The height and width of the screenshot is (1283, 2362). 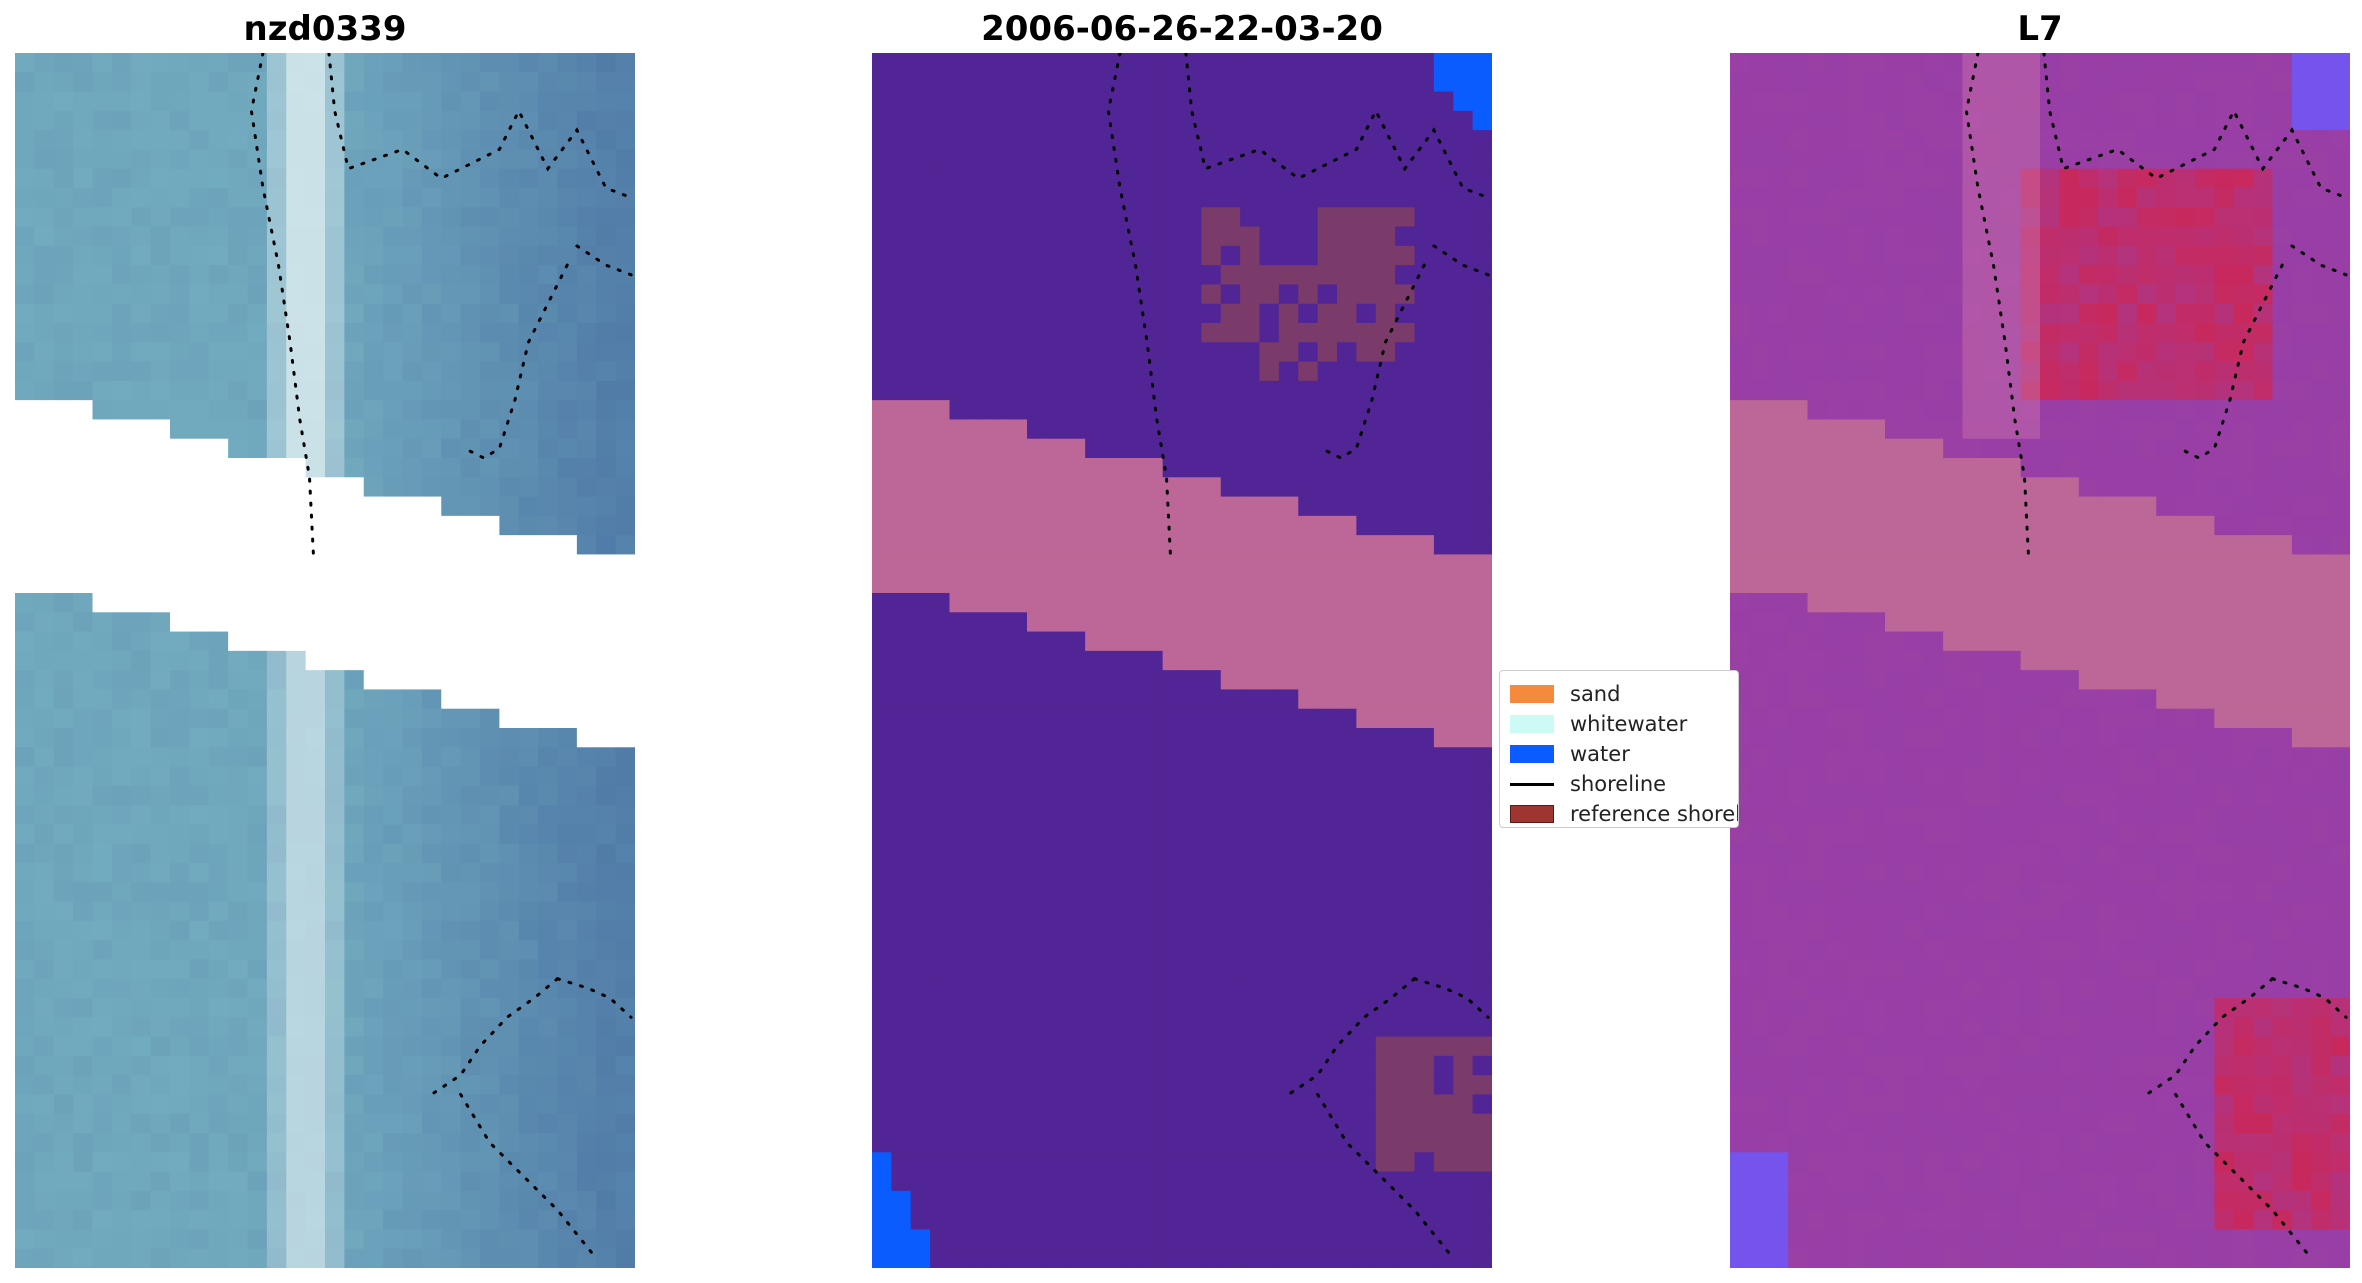 What do you see at coordinates (1532, 814) in the screenshot?
I see `reference-shoreline-swatch` at bounding box center [1532, 814].